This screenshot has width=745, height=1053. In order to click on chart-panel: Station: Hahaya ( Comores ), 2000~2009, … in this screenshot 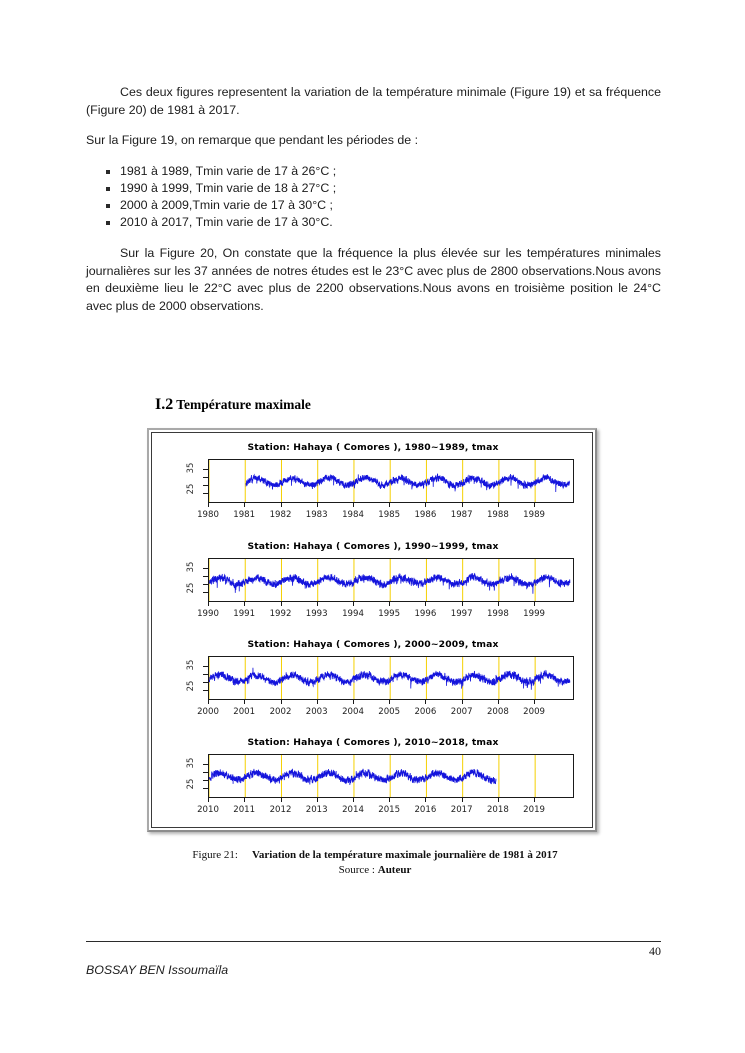, I will do `click(373, 683)`.